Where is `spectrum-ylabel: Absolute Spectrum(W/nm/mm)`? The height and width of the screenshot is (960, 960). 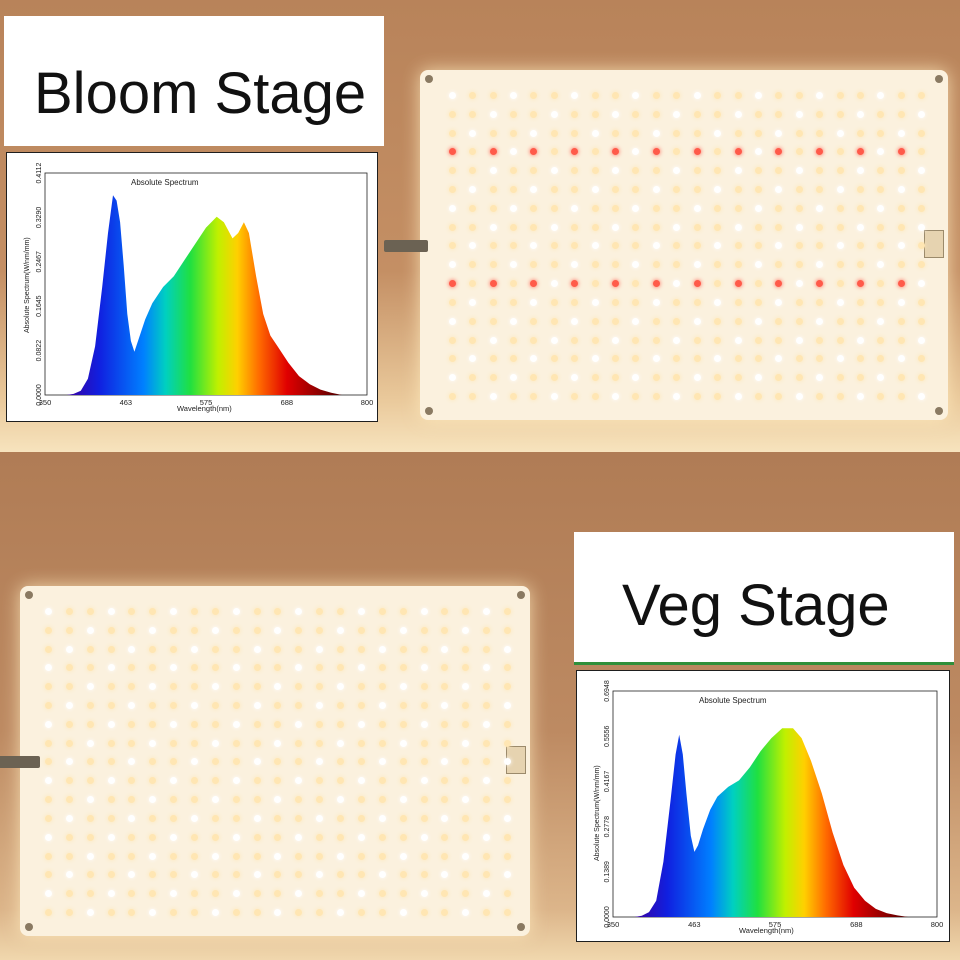 spectrum-ylabel: Absolute Spectrum(W/nm/mm) is located at coordinates (27, 285).